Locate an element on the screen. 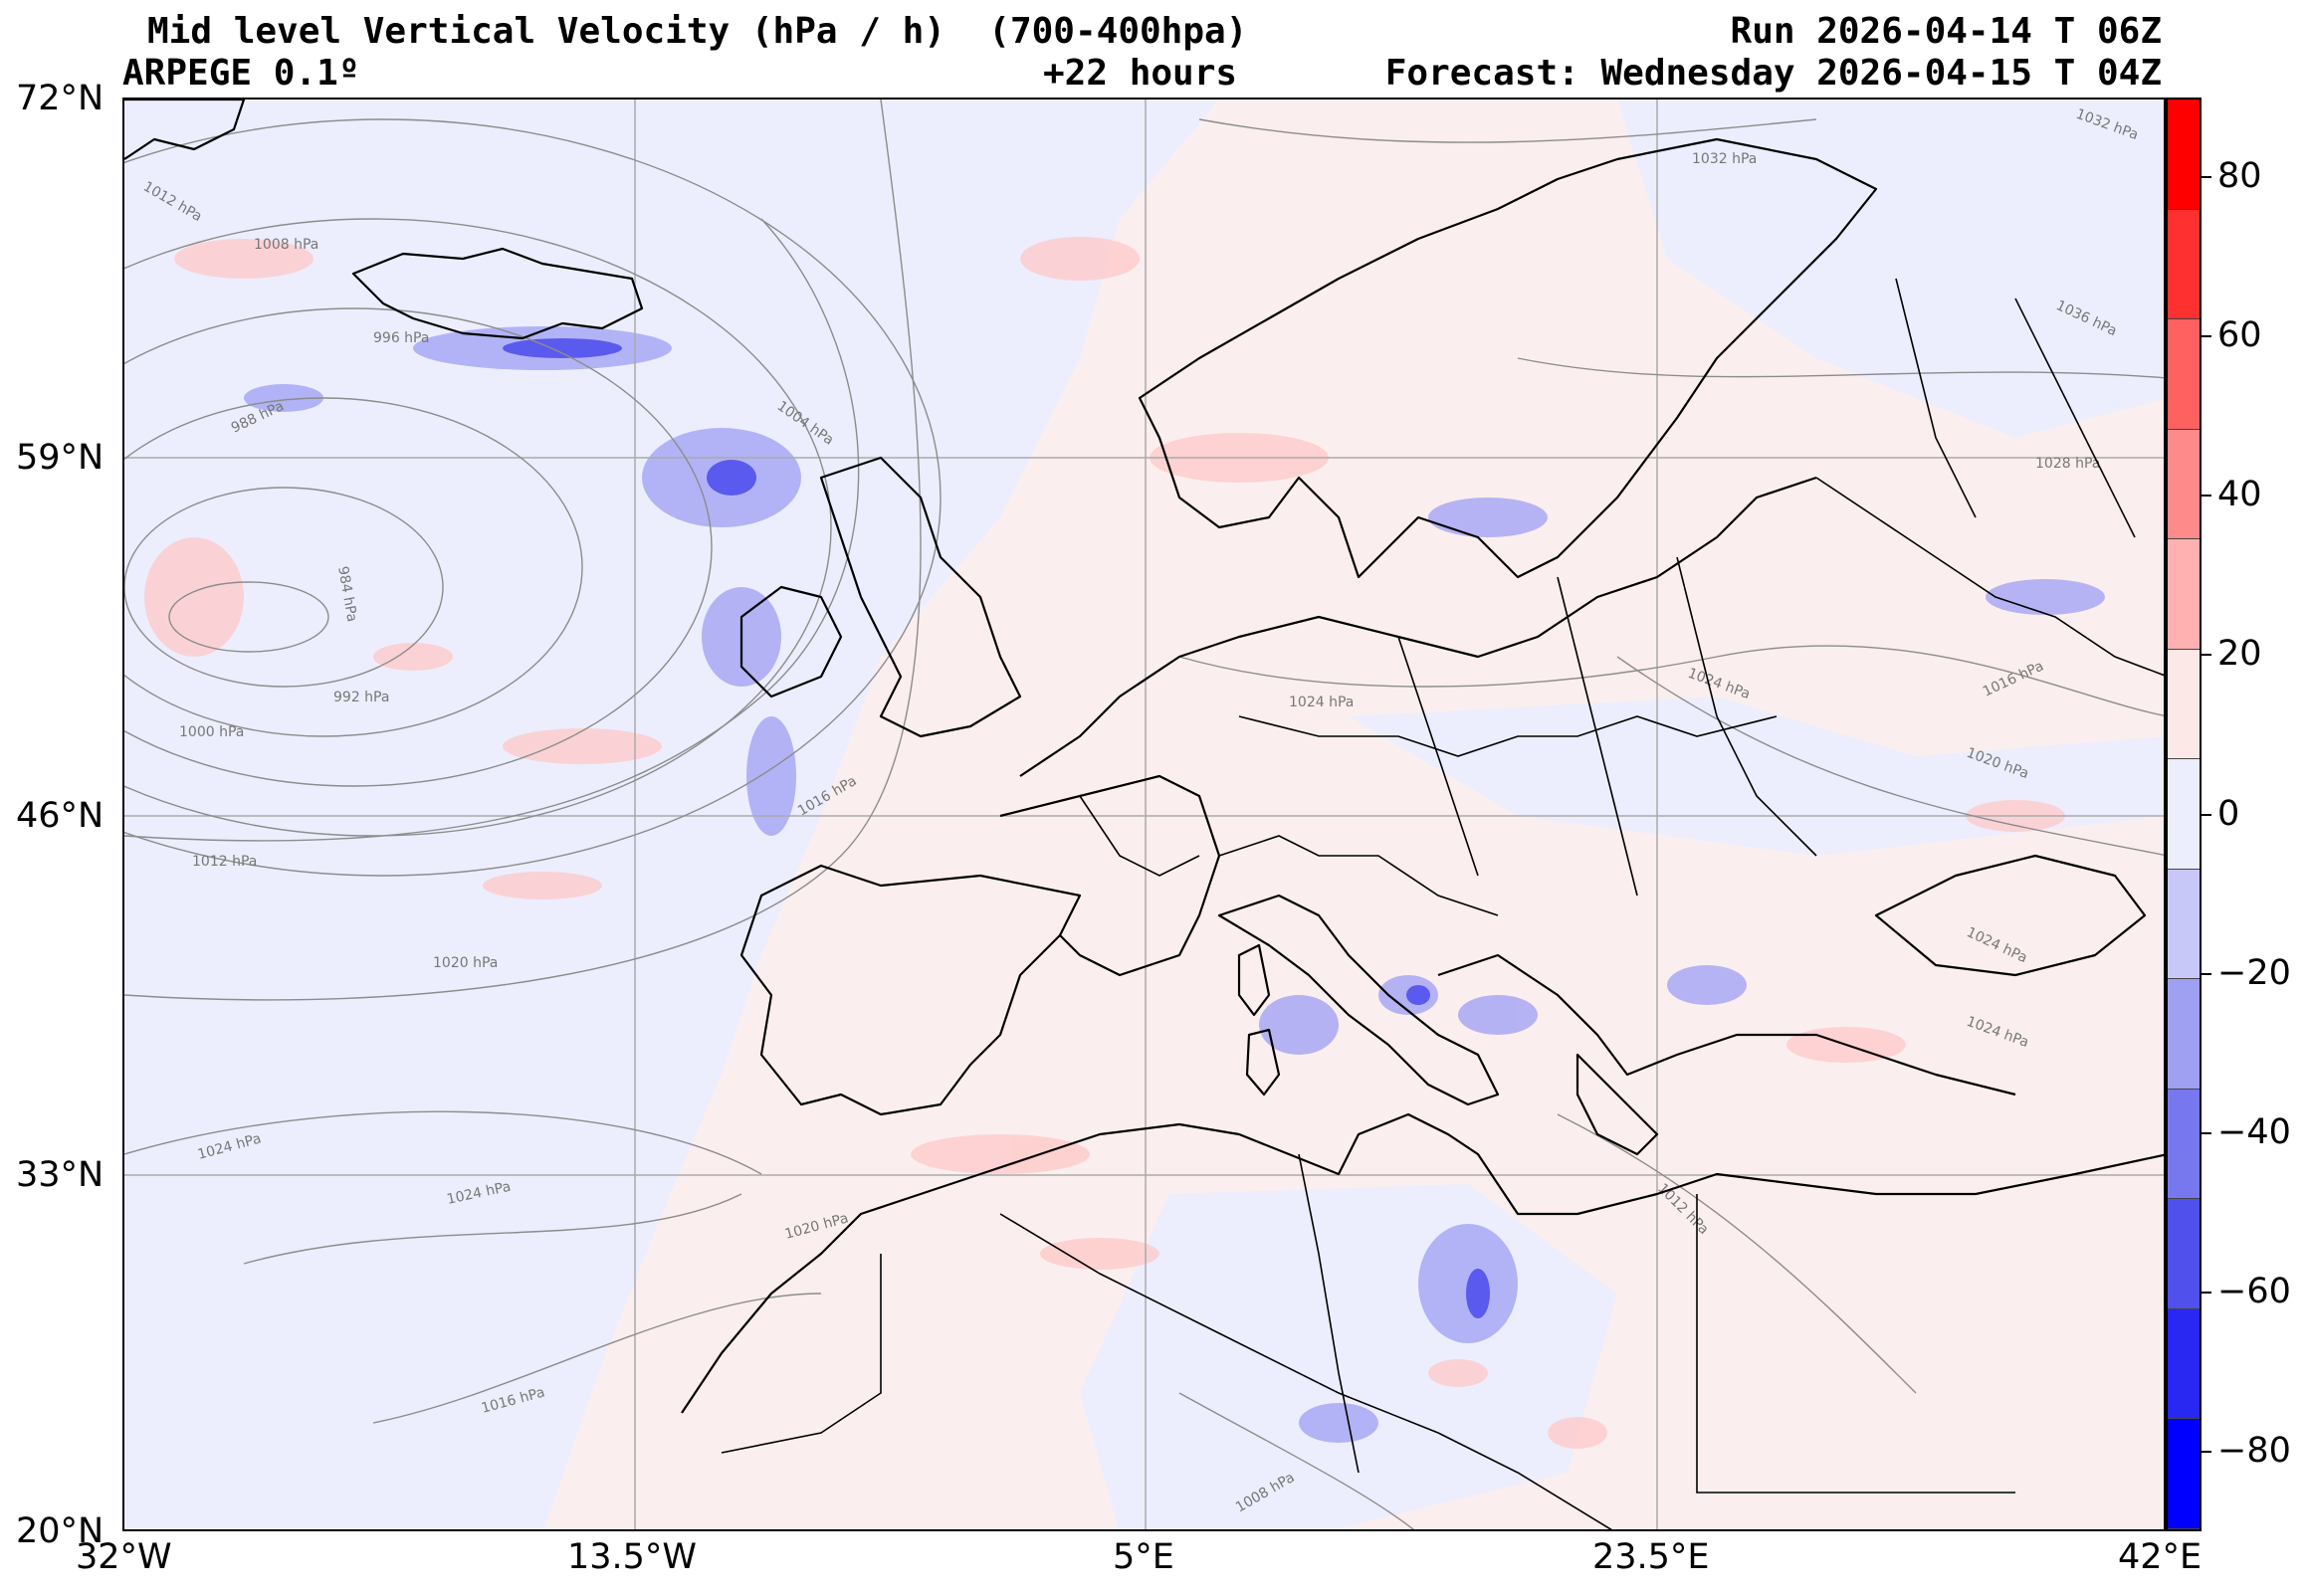 This screenshot has height=1596, width=2309. colorbar-tick-label: −60 is located at coordinates (2254, 1291).